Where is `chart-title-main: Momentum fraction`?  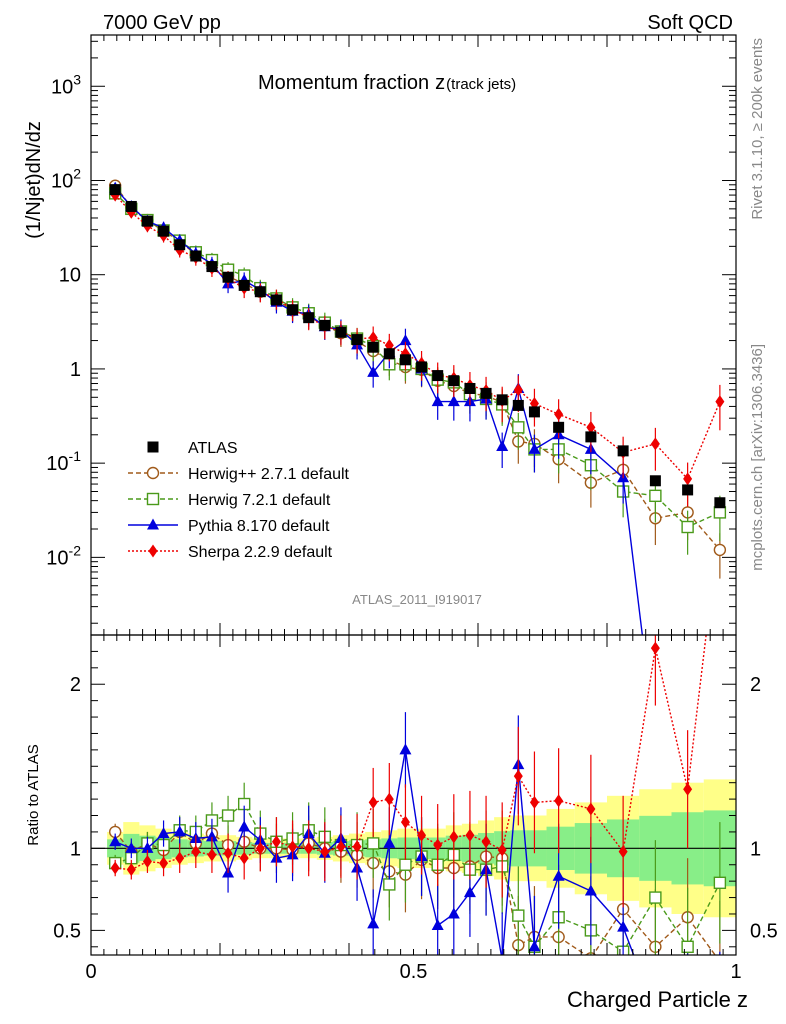
chart-title-main: Momentum fraction is located at coordinates (343, 83).